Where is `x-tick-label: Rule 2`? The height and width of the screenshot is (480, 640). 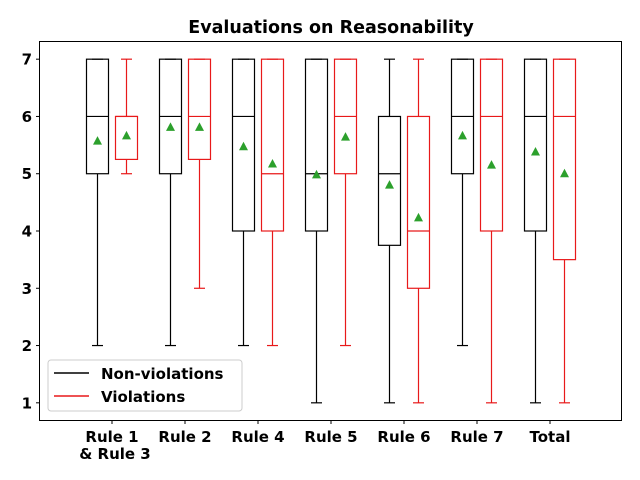 x-tick-label: Rule 2 is located at coordinates (184, 437).